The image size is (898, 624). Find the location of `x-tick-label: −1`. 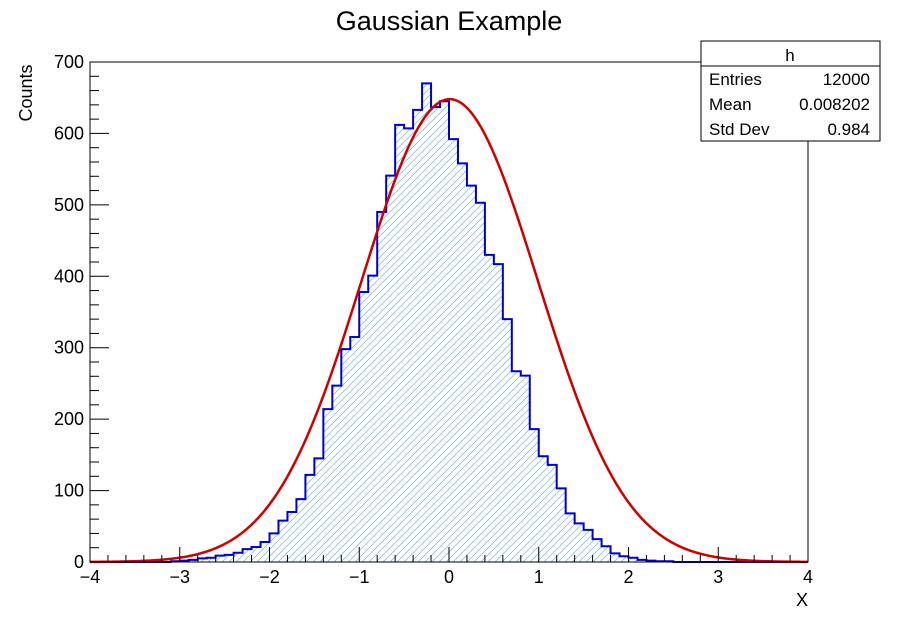

x-tick-label: −1 is located at coordinates (359, 577).